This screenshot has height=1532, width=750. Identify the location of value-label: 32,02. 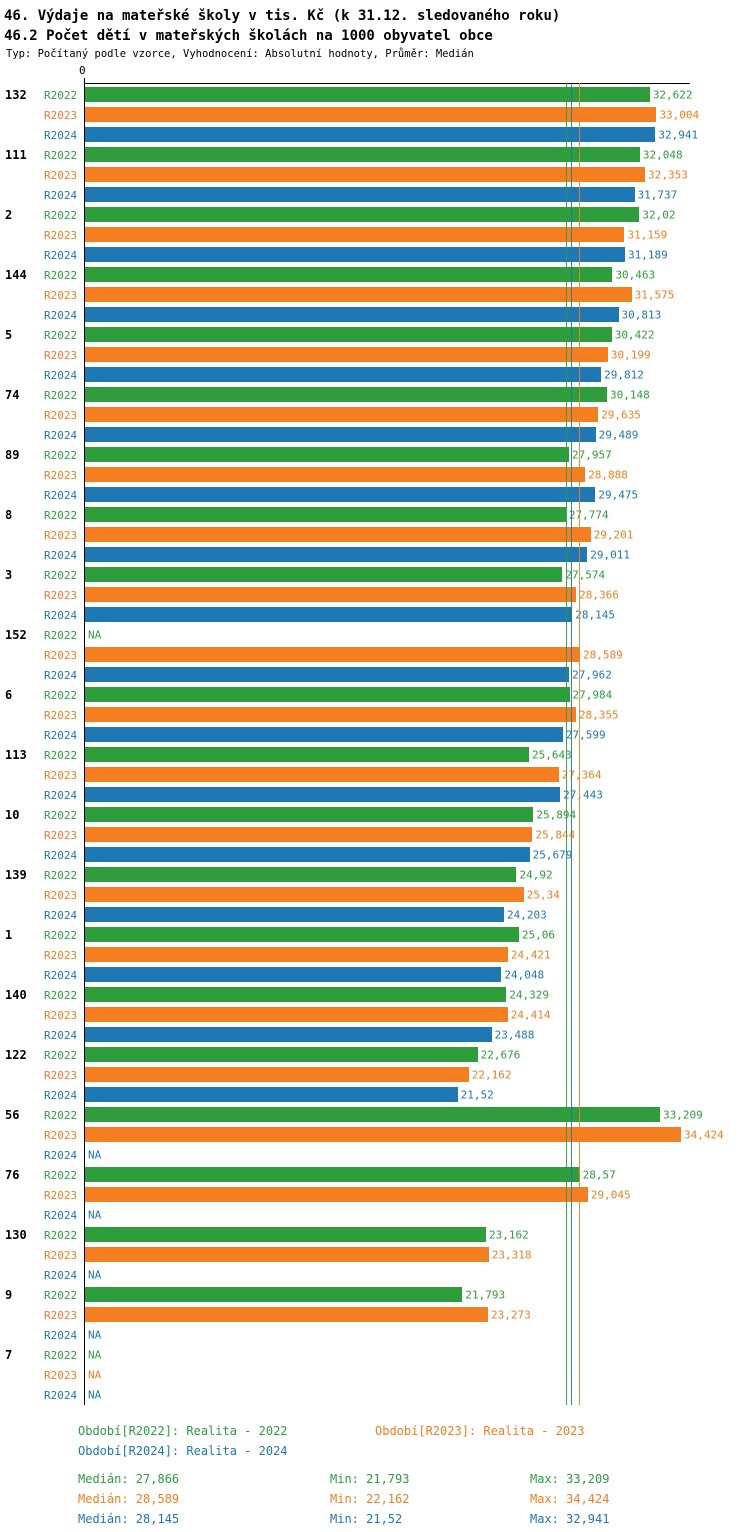
(659, 215).